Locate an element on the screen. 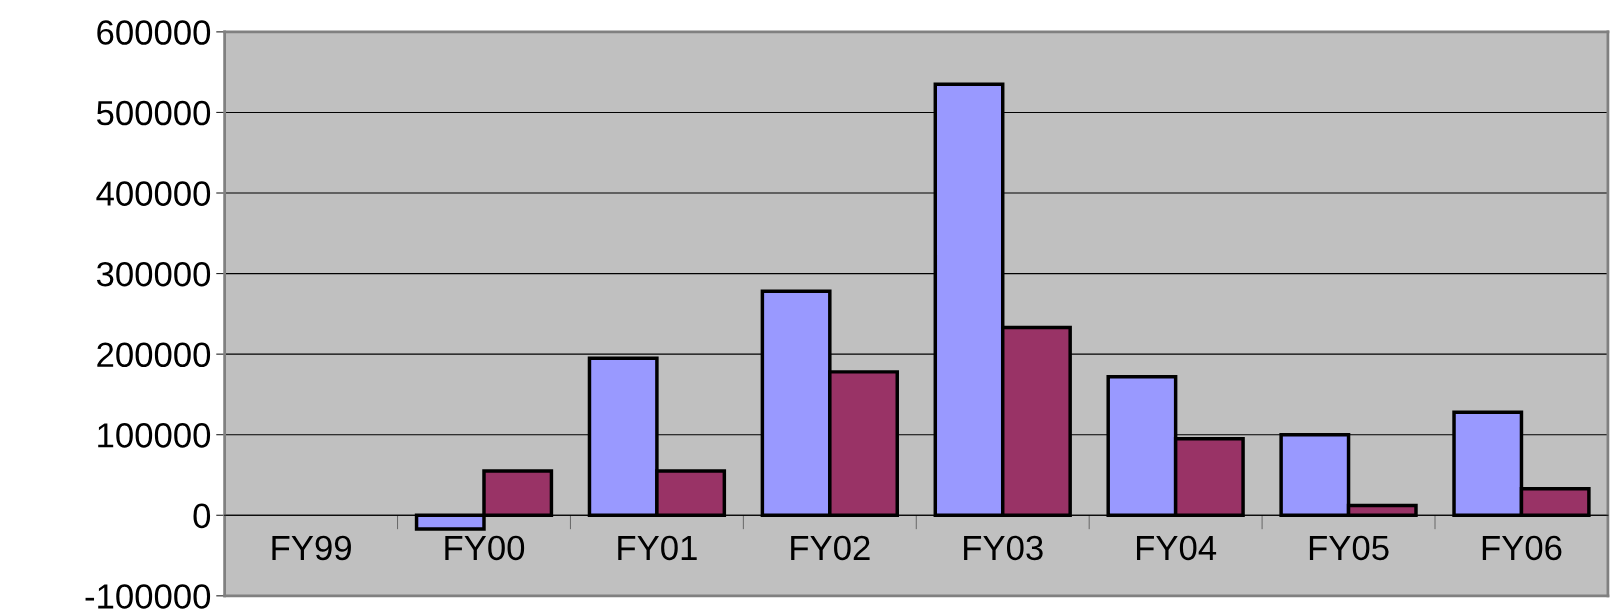 This screenshot has width=1616, height=613. x-tick-label: FY99 is located at coordinates (311, 548).